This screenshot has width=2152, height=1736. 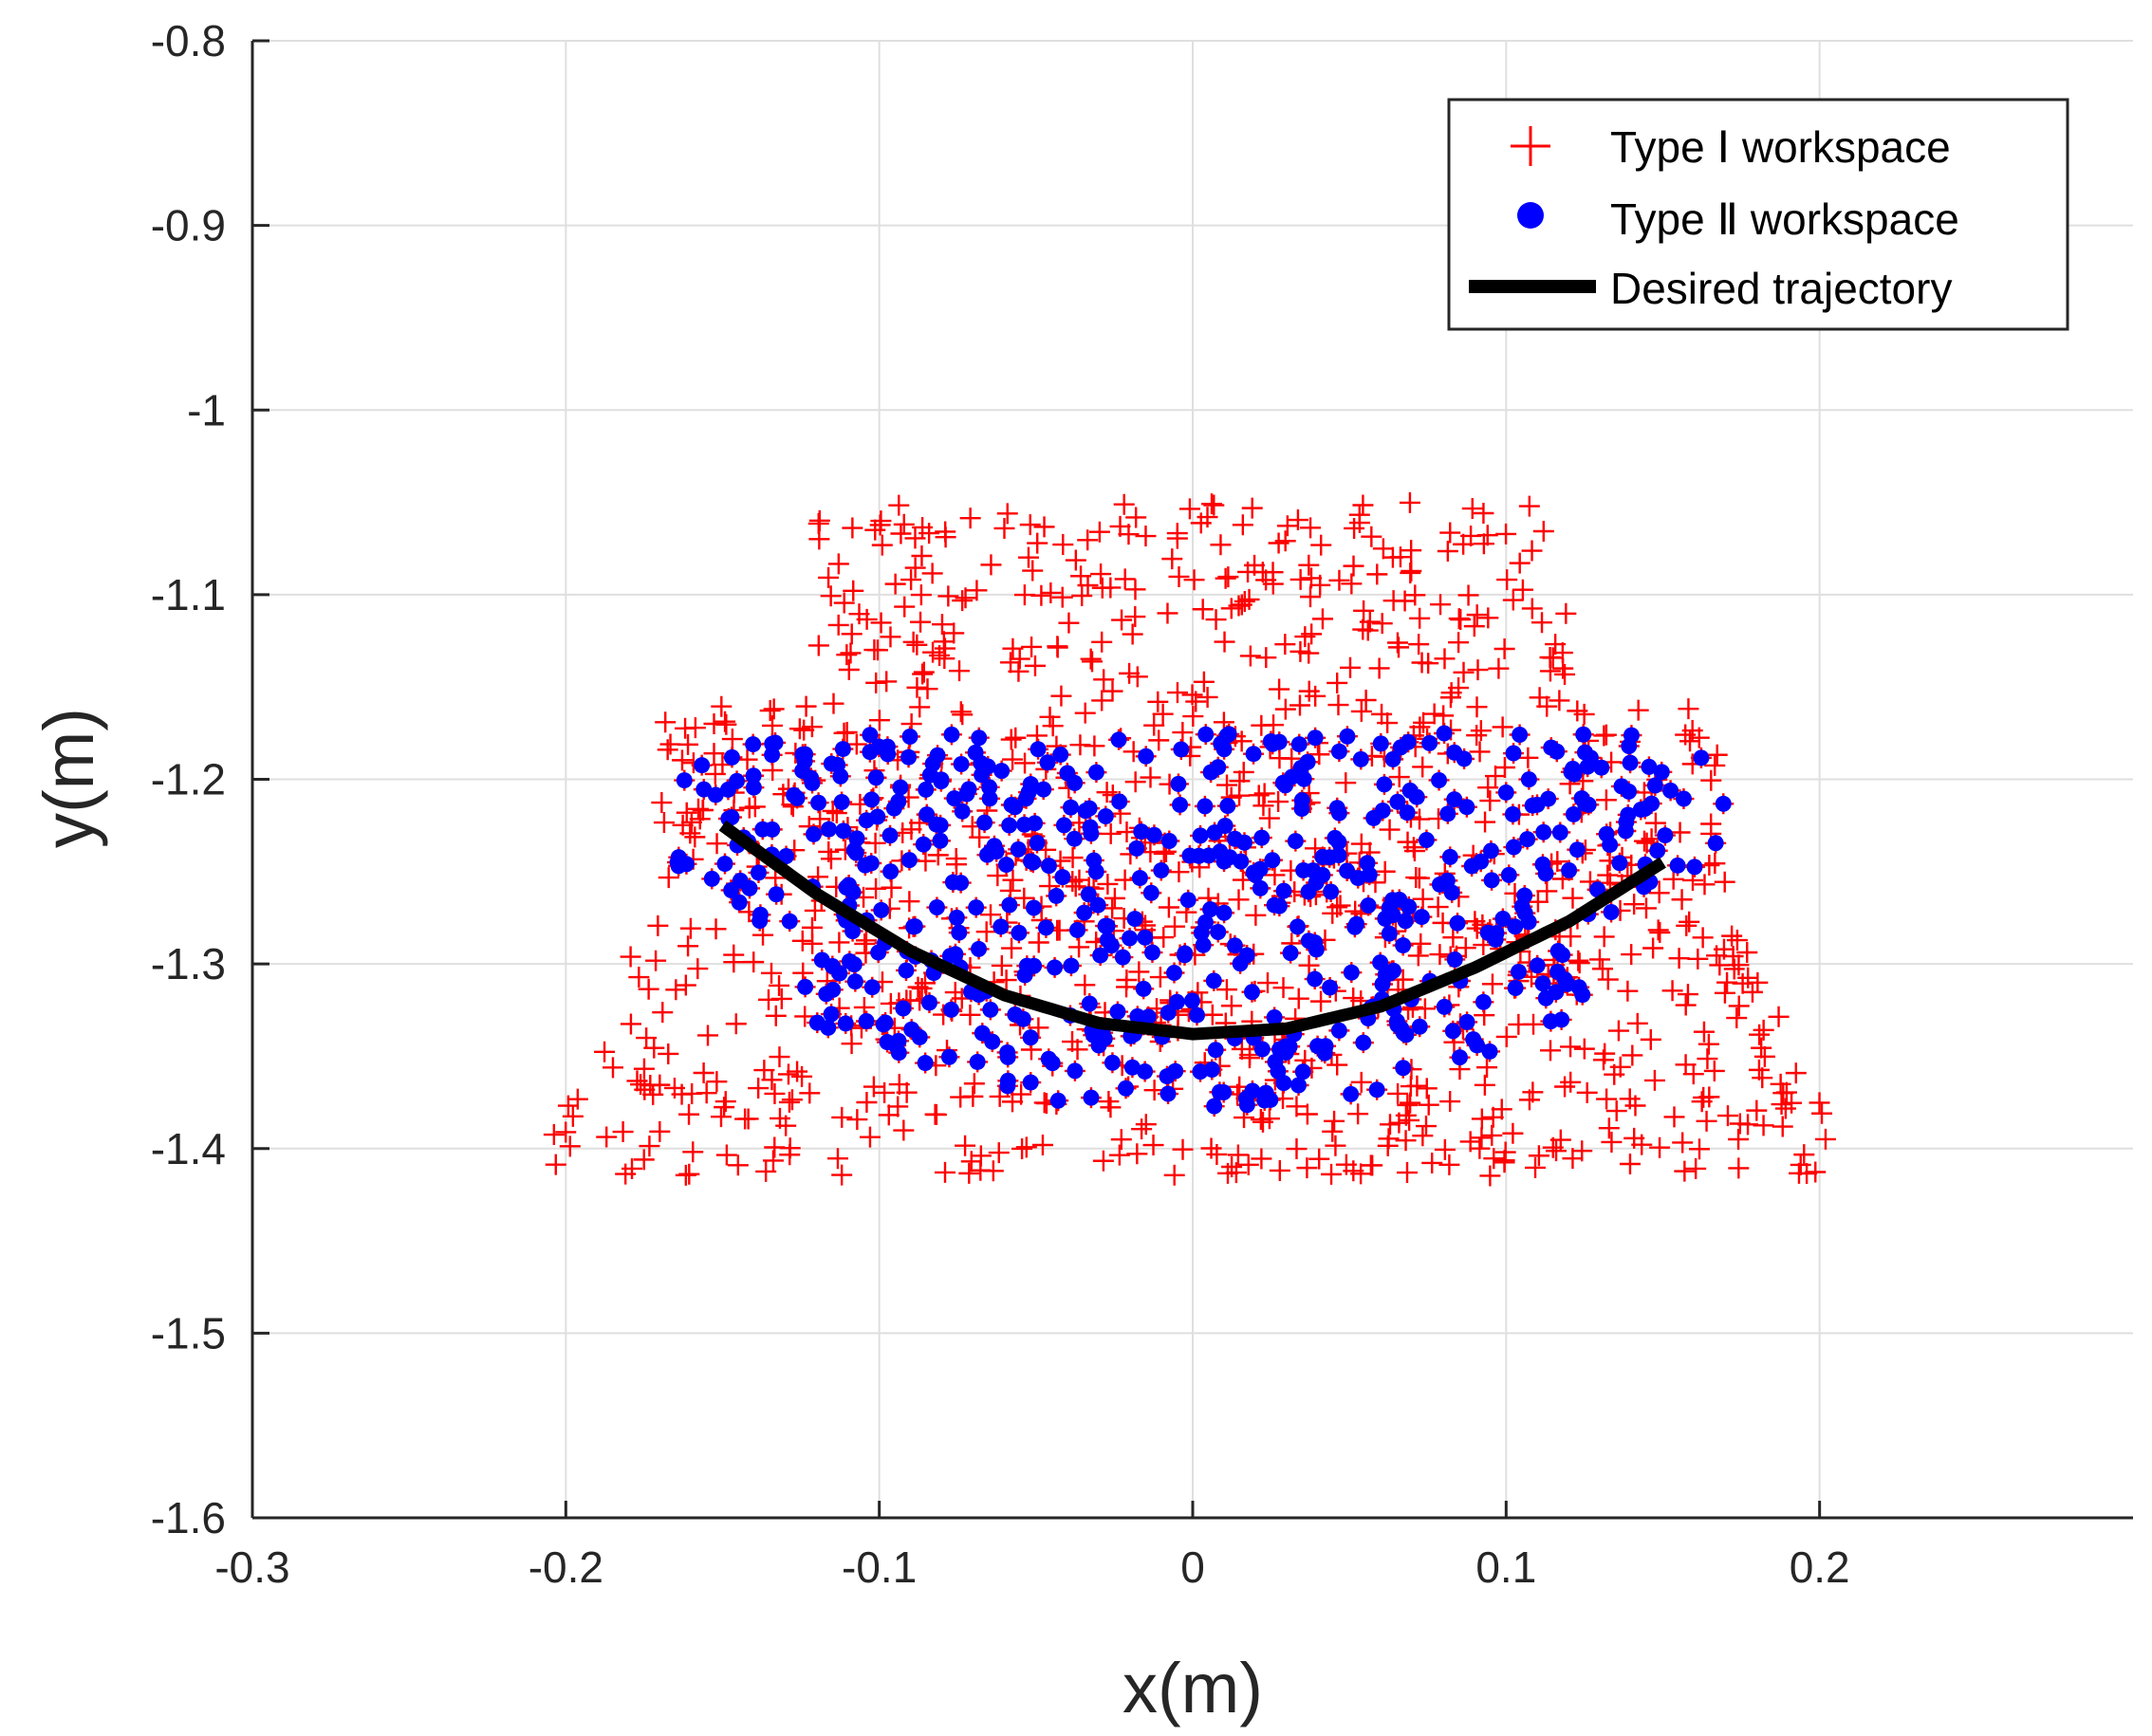 What do you see at coordinates (188, 1148) in the screenshot?
I see `y-tick-label: -1.4` at bounding box center [188, 1148].